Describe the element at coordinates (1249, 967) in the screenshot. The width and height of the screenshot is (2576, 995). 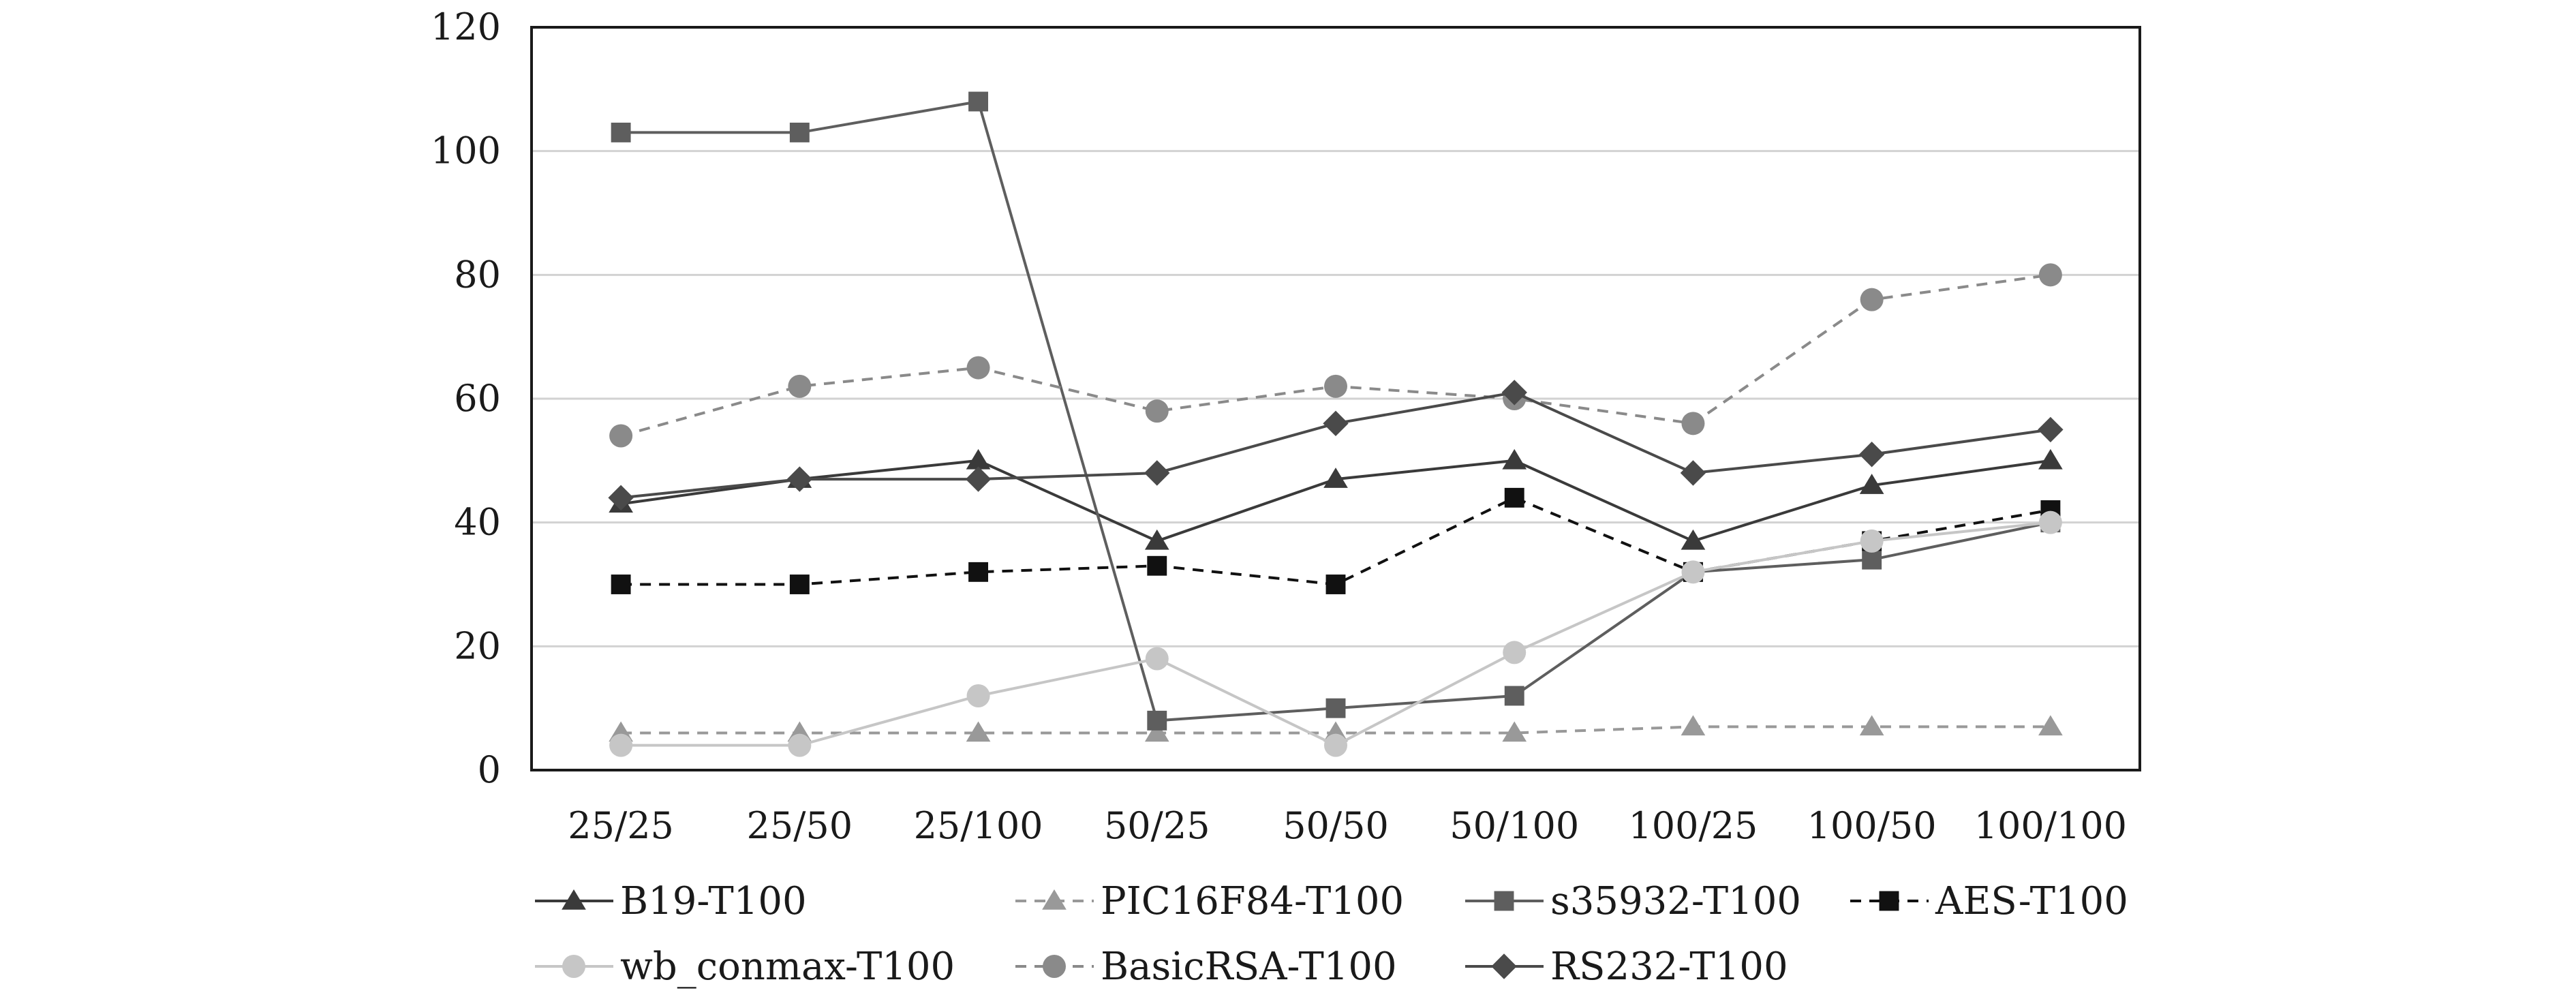
I see `legend-label: BasicRSA-T100` at that location.